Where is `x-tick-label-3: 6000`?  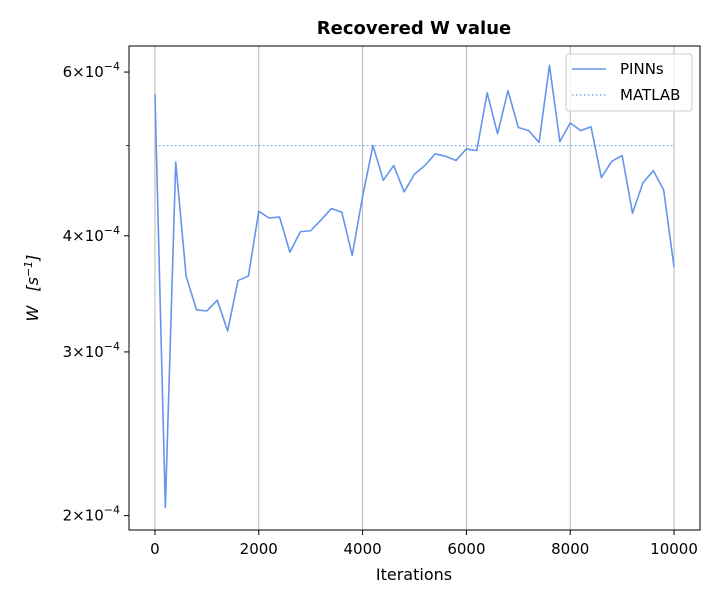 x-tick-label-3: 6000 is located at coordinates (466, 549).